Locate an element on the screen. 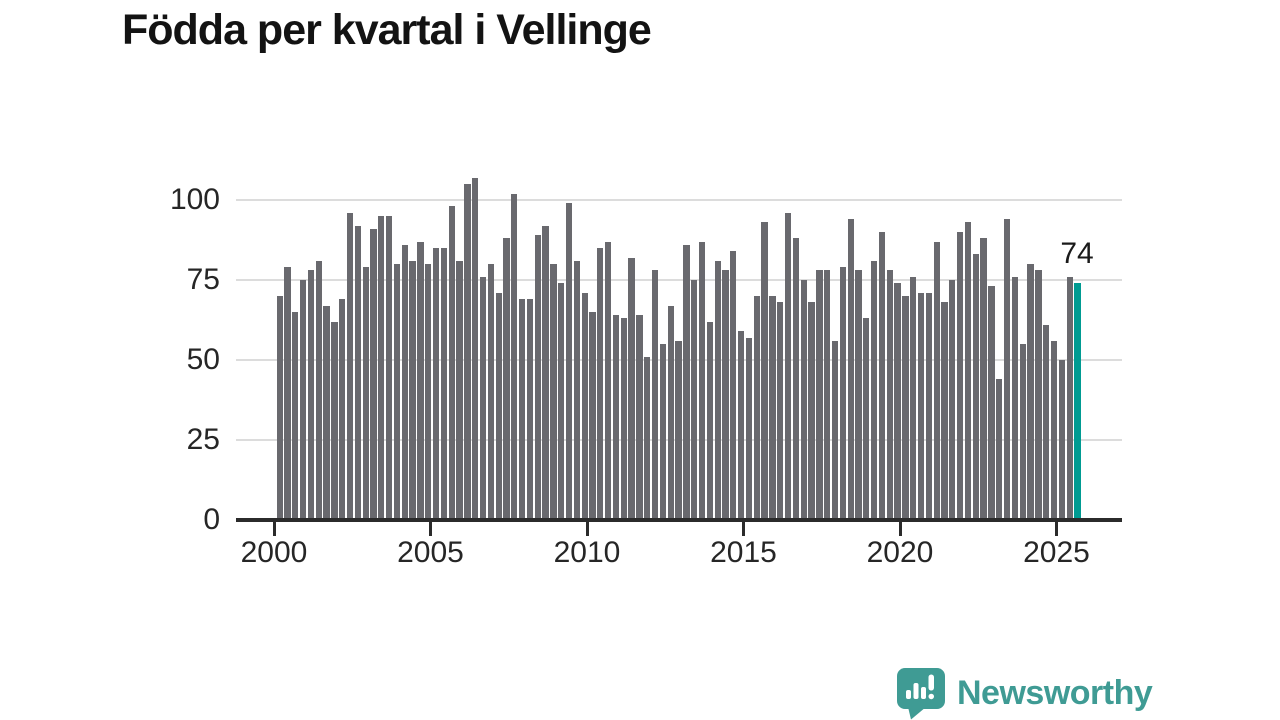 The width and height of the screenshot is (1280, 720). newsworthy-logo-text: Newsworthy is located at coordinates (1055, 693).